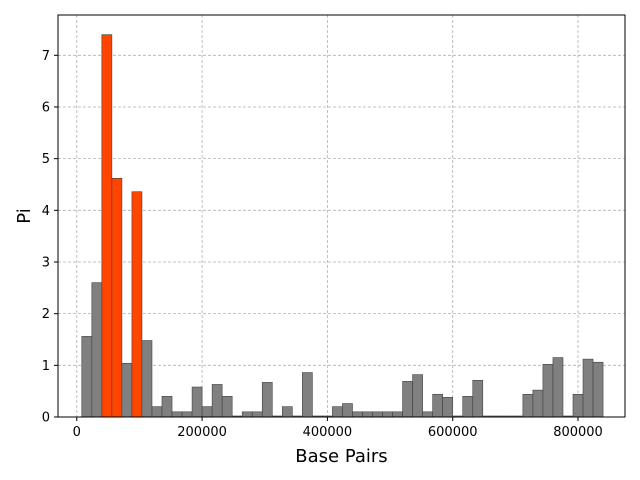 The width and height of the screenshot is (640, 480). I want to click on x-tick-label: 0, so click(77, 432).